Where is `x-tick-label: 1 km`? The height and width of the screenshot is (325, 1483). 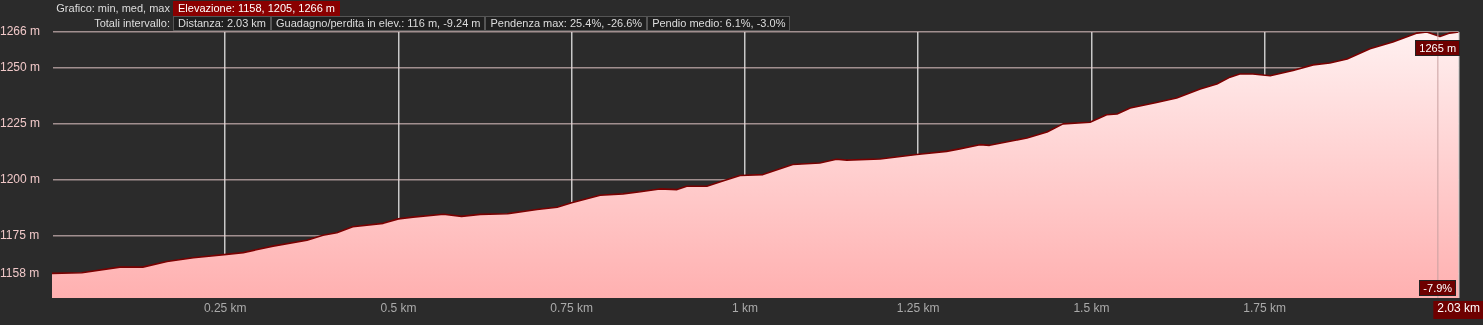
x-tick-label: 1 km is located at coordinates (744, 307).